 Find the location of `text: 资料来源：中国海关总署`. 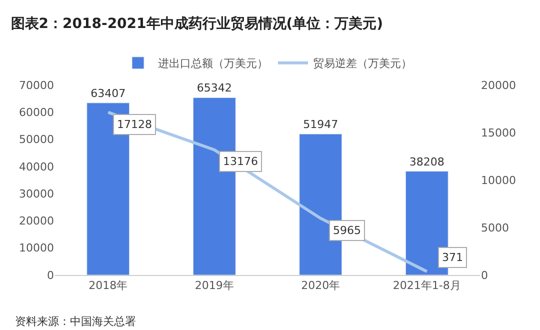

text: 资料来源：中国海关总署 is located at coordinates (75, 321).